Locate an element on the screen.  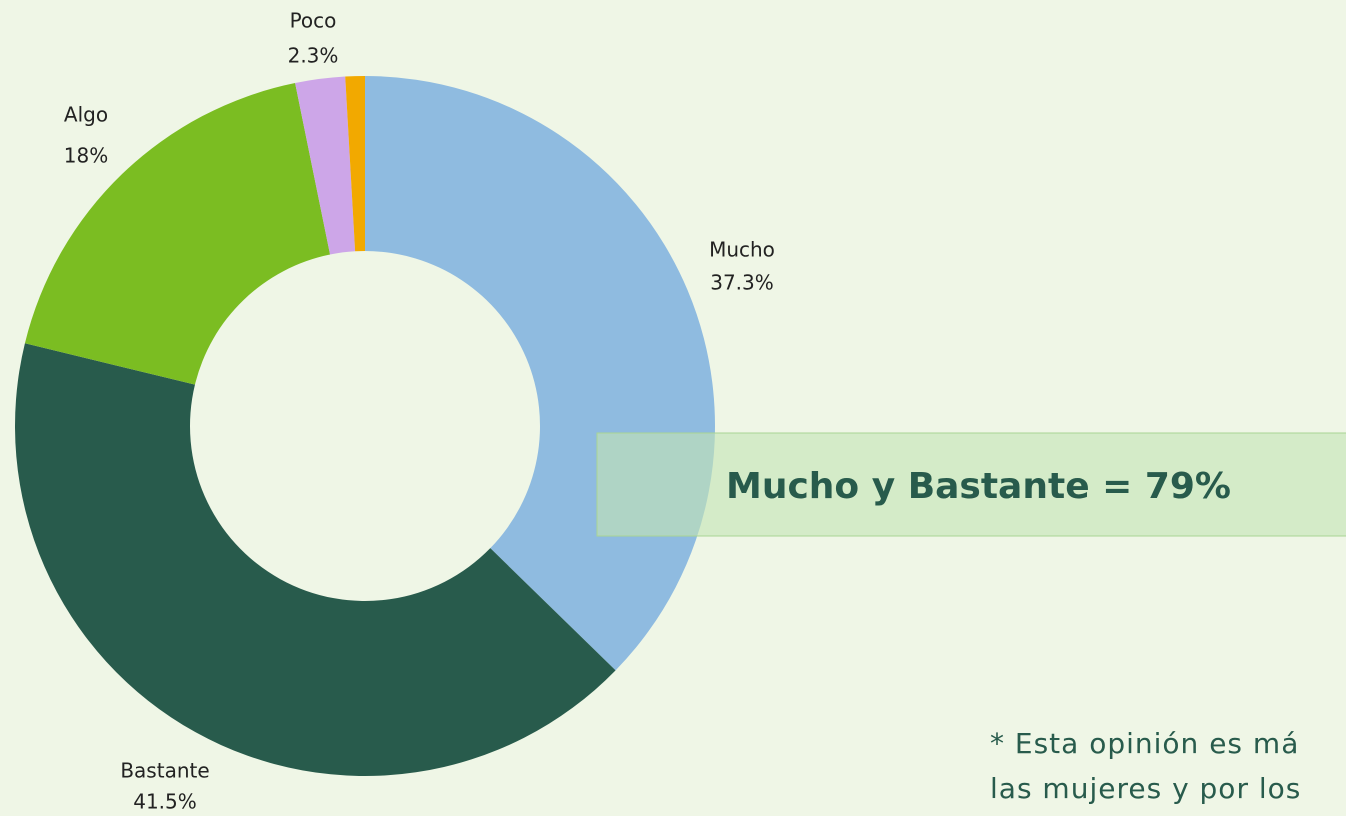
callout-text: Mucho y Bastante = 79% is located at coordinates (978, 486).